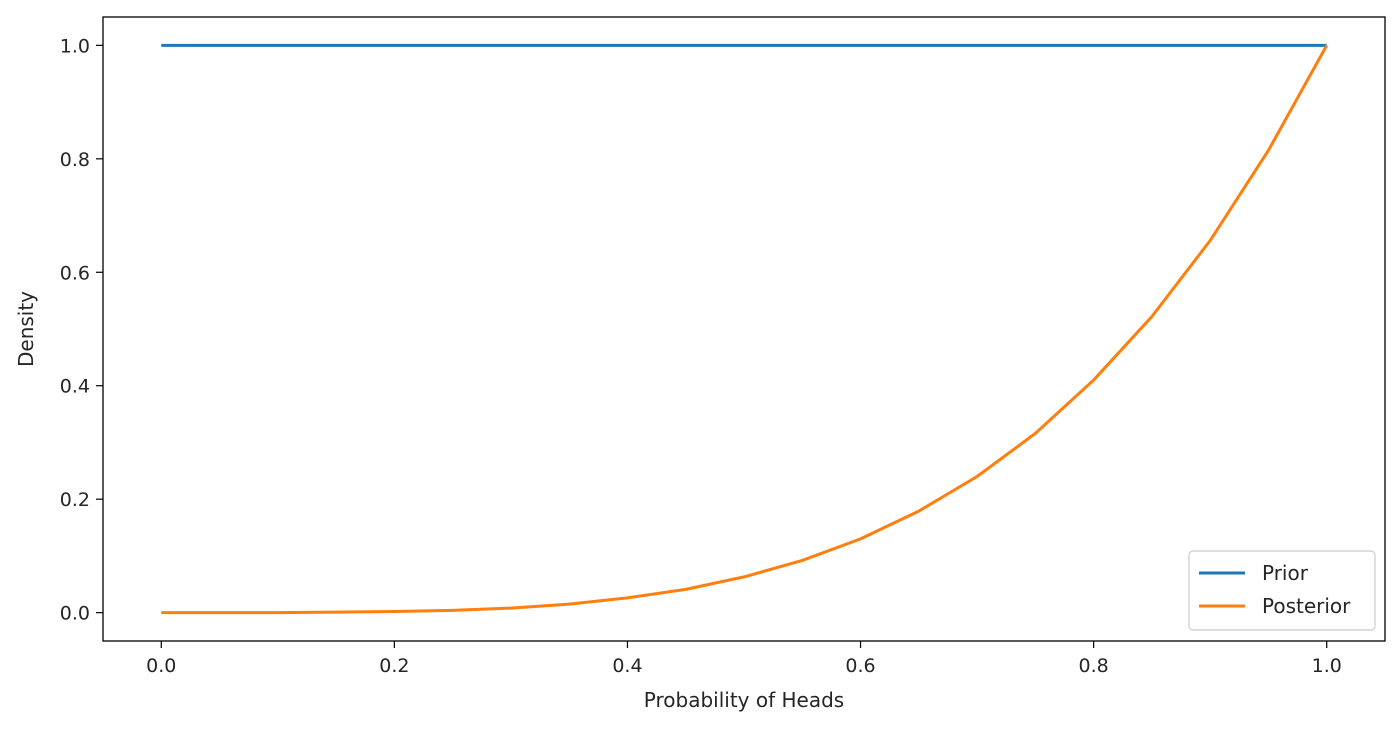  Describe the element at coordinates (75, 614) in the screenshot. I see `y-tick-label: 0.0` at that location.